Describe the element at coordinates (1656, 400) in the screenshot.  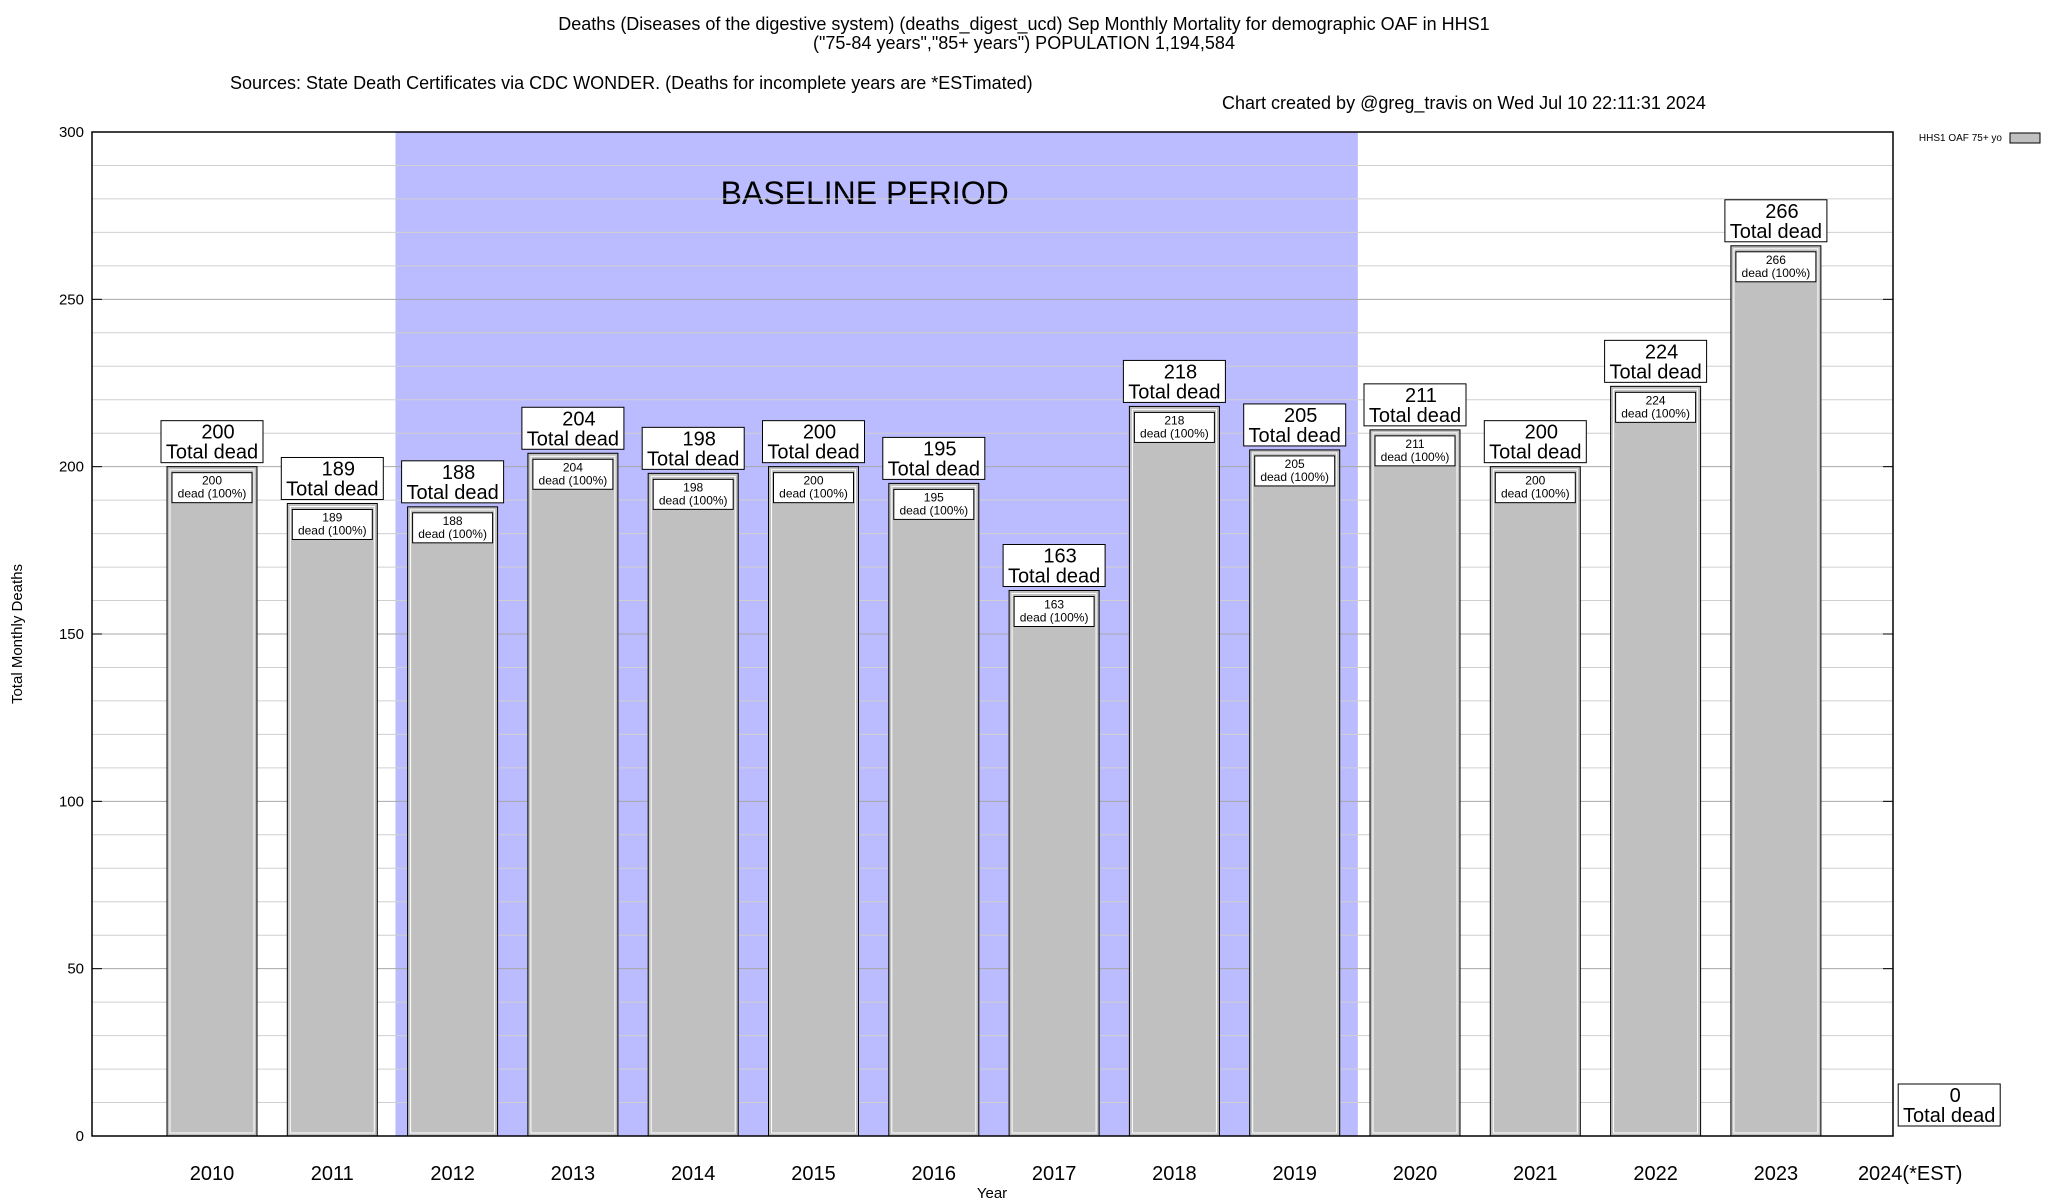
I see `inner-value-label: 224` at that location.